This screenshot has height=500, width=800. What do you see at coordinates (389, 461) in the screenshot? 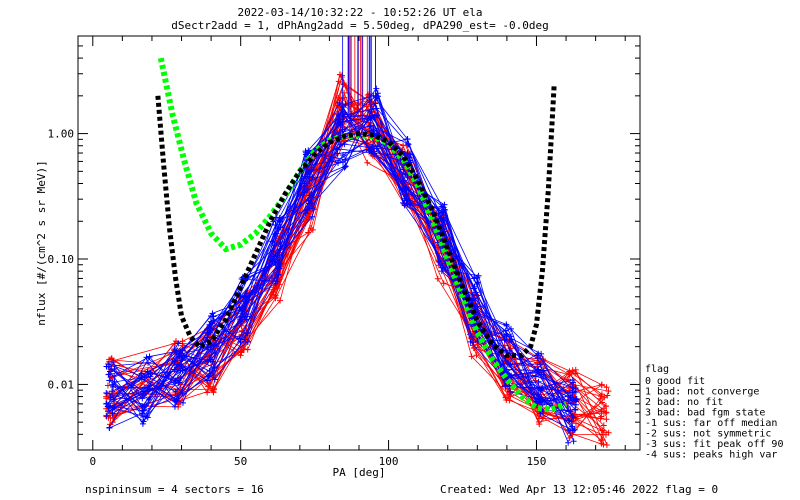
I see `x-tick-label: 100` at bounding box center [389, 461].